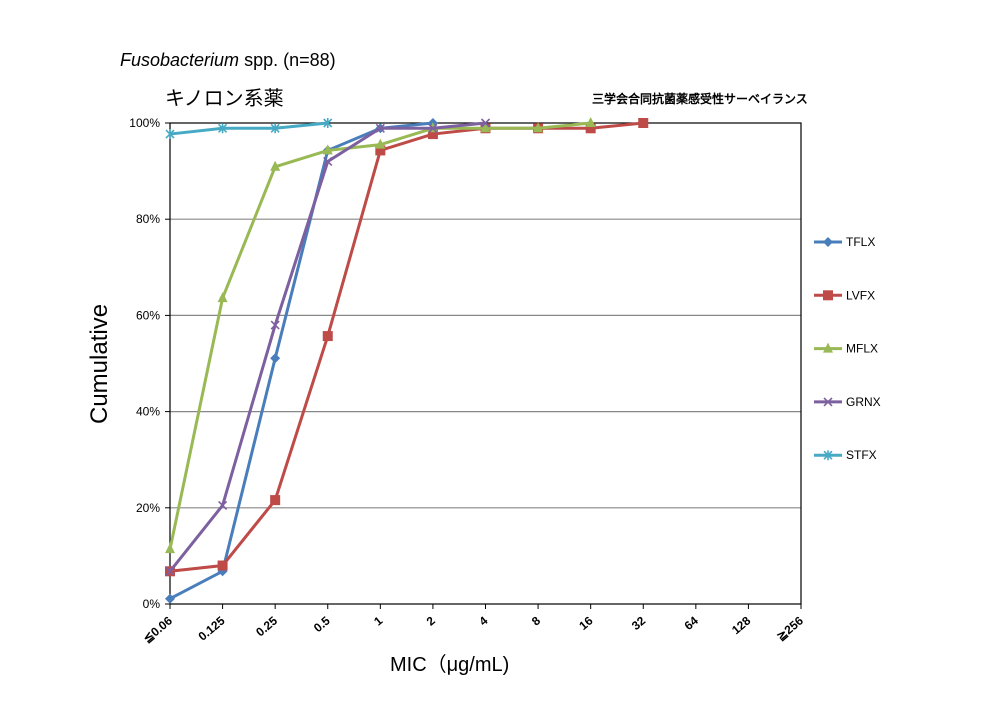 Image resolution: width=1000 pixels, height=707 pixels. Describe the element at coordinates (638, 623) in the screenshot. I see `x-tick-label: 32` at that location.